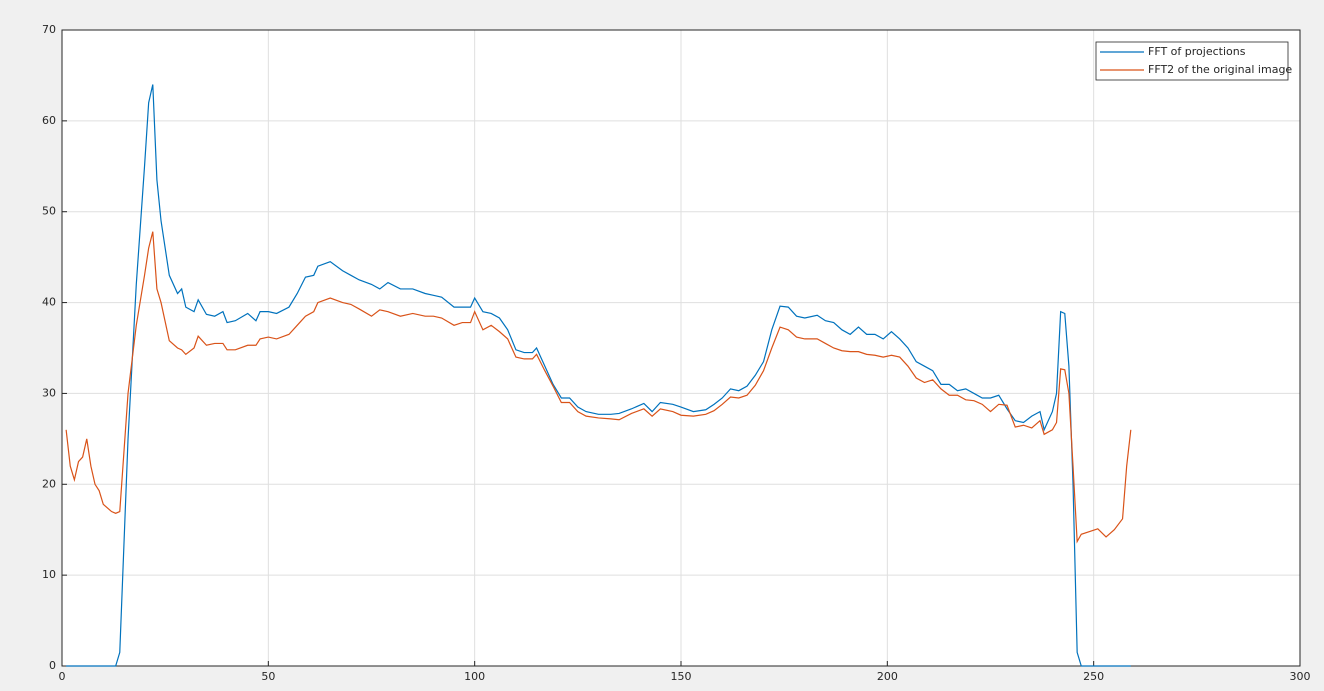  Describe the element at coordinates (1220, 69) in the screenshot. I see `legend-label: FFT2 of the original image` at that location.